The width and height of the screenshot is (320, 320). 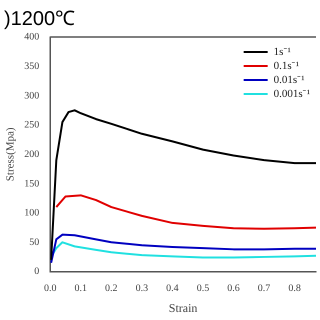 What do you see at coordinates (294, 288) in the screenshot?
I see `x-tick-label: 0.8` at bounding box center [294, 288].